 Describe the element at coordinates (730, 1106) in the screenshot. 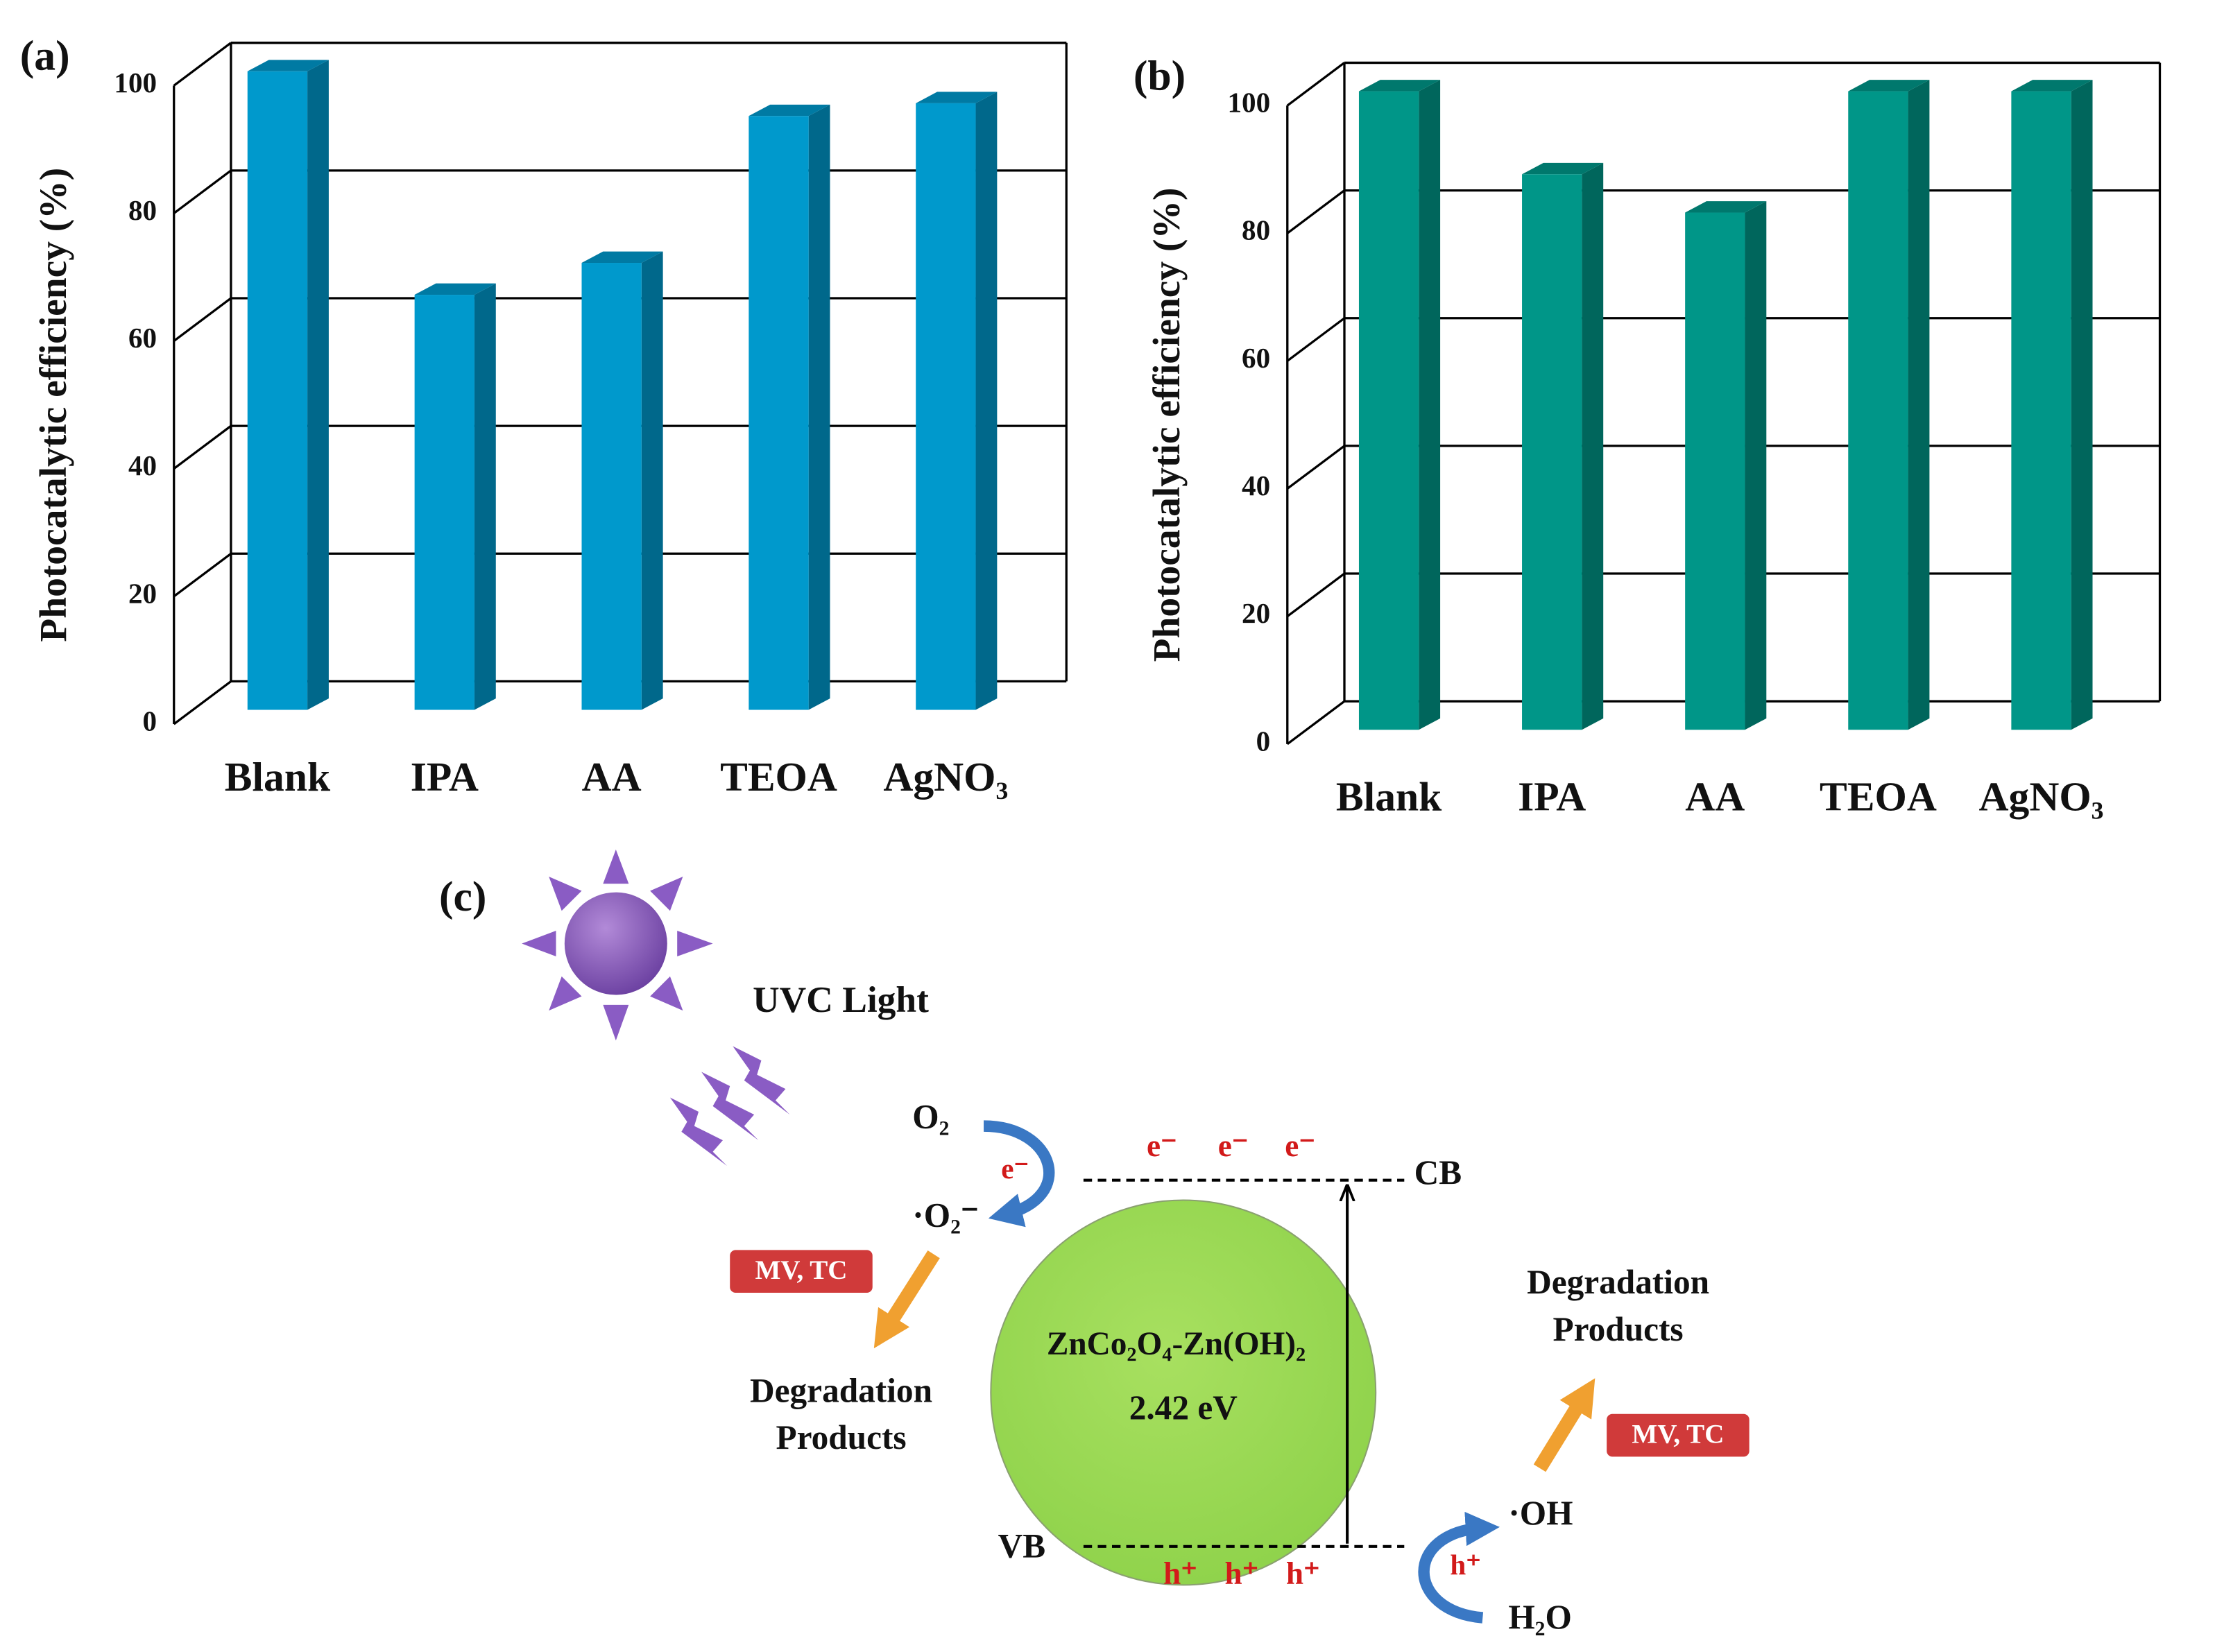

I see `light-rays` at that location.